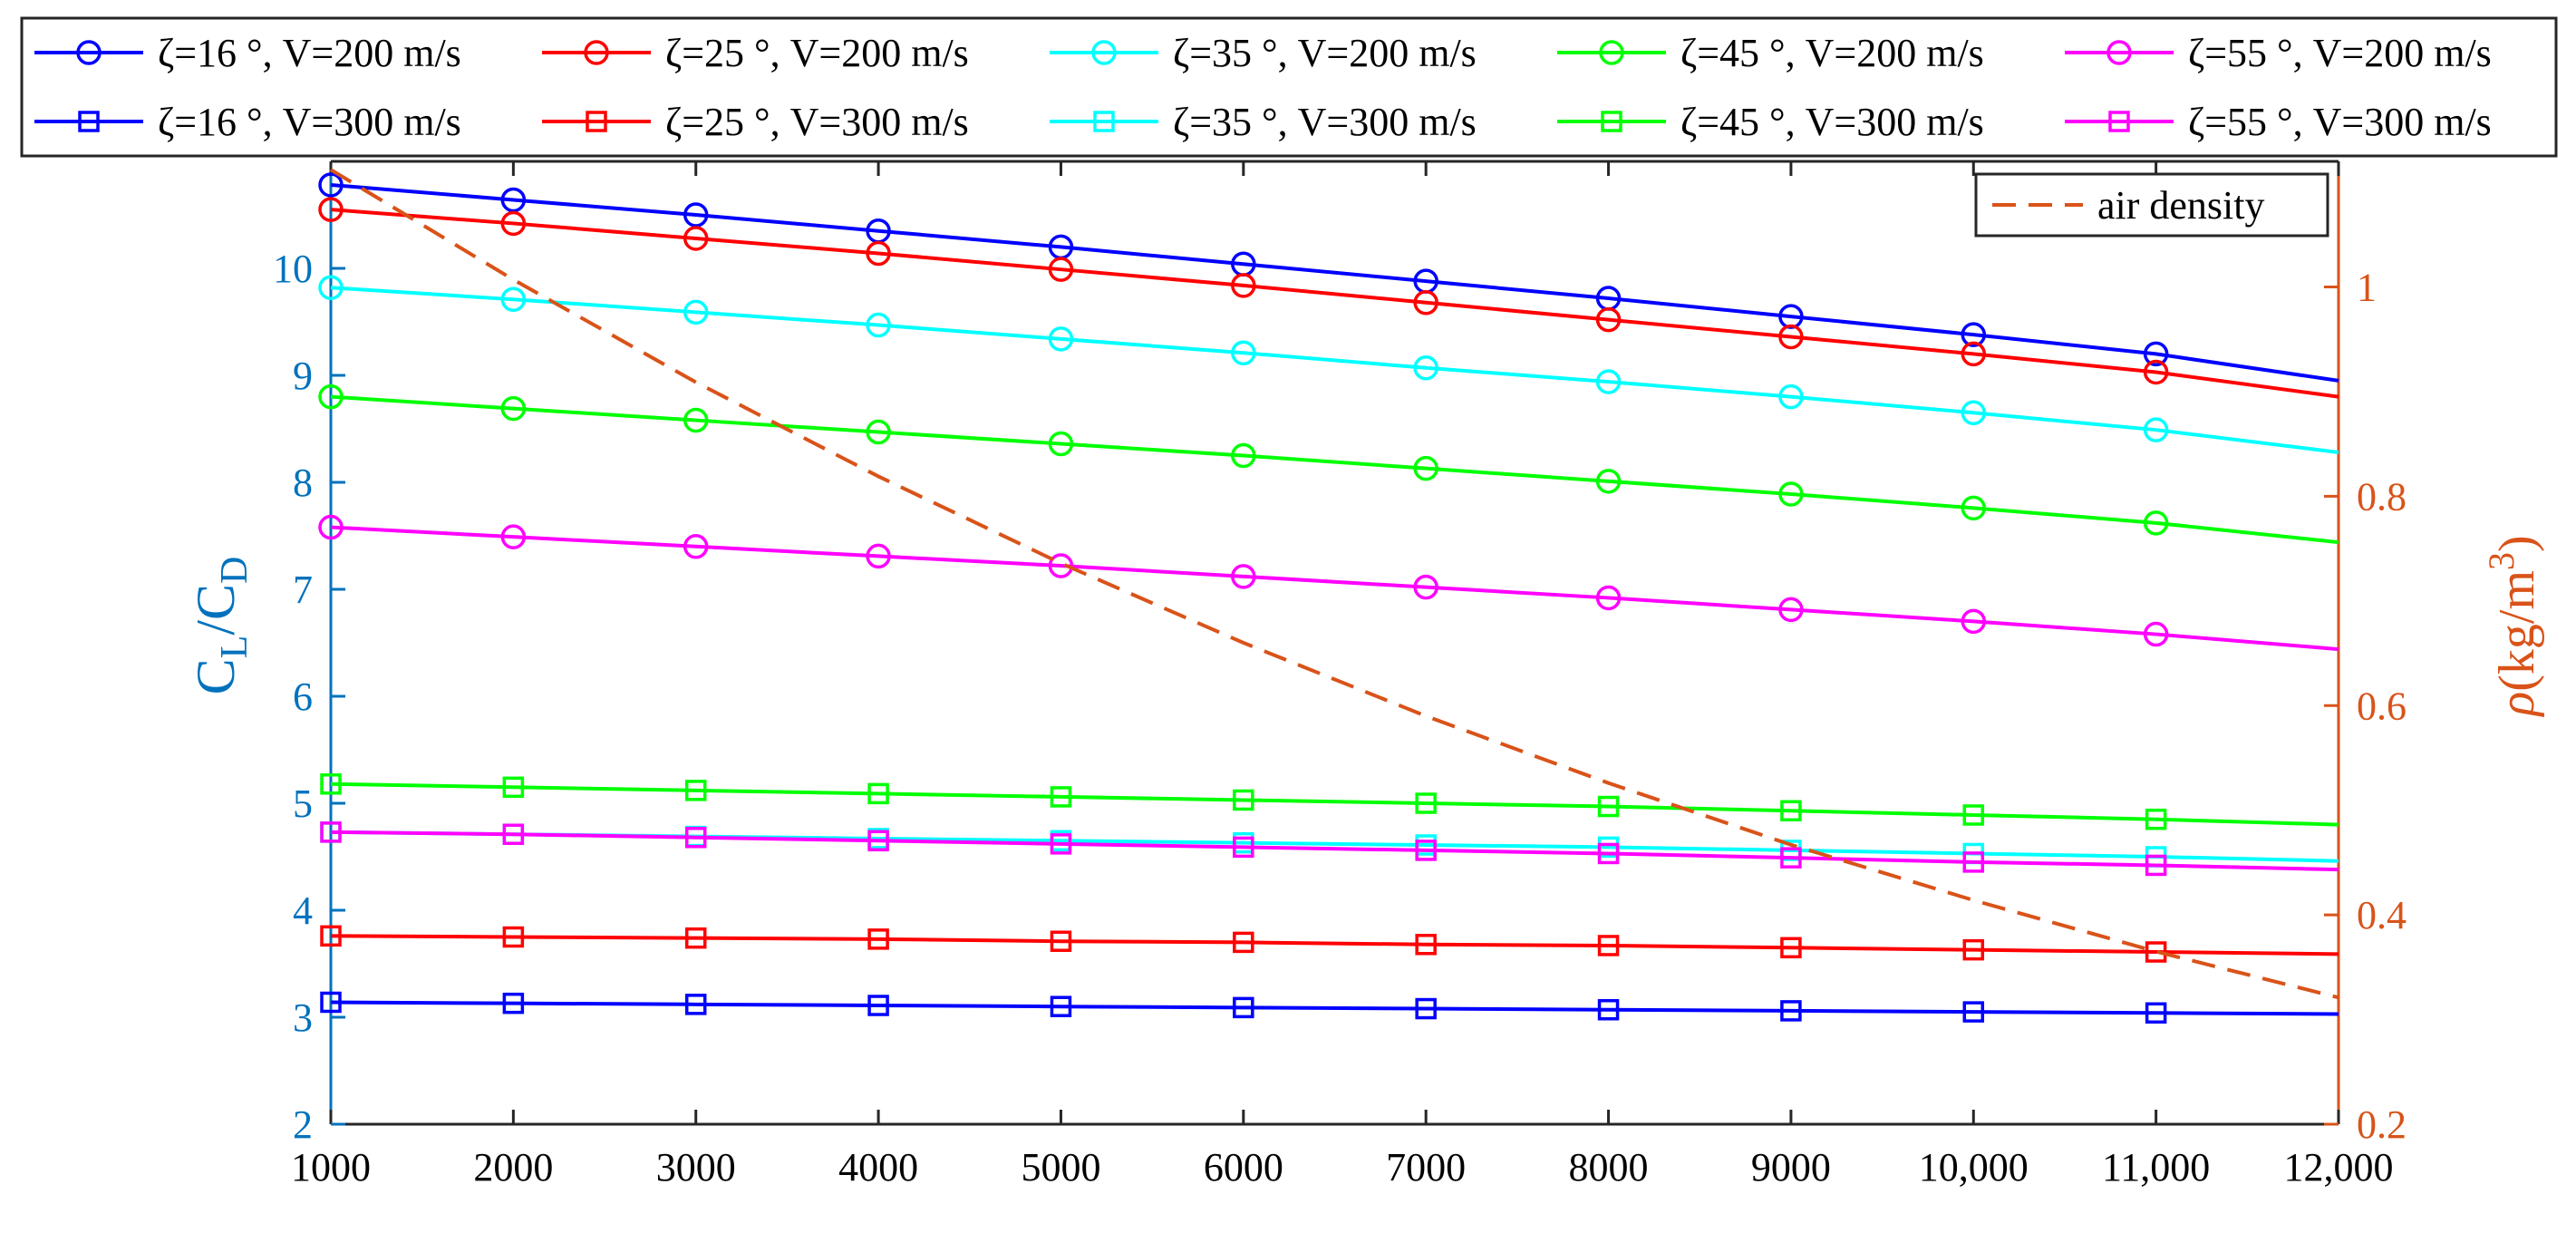 The height and width of the screenshot is (1233, 2576). Describe the element at coordinates (1426, 1167) in the screenshot. I see `x-tick-label: 7000` at that location.